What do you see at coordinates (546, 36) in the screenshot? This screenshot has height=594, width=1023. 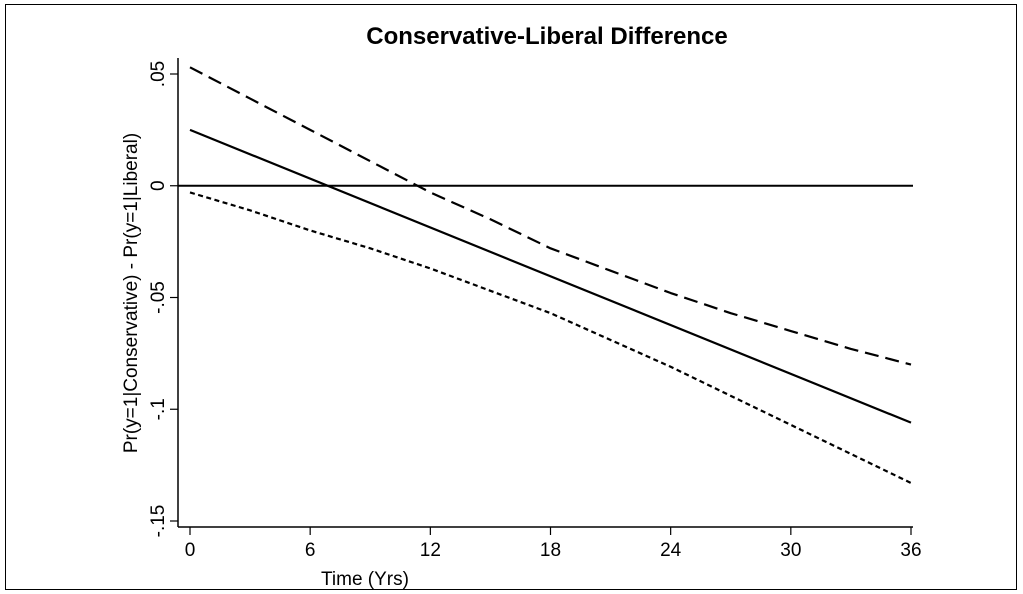 I see `chart-title: Conservative-Liberal Difference` at bounding box center [546, 36].